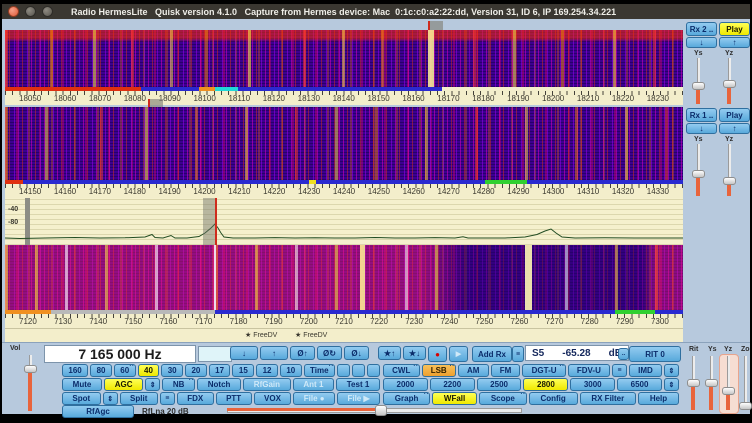  What do you see at coordinates (671, 370) in the screenshot?
I see `mode-adjust-button: ⇕` at bounding box center [671, 370].